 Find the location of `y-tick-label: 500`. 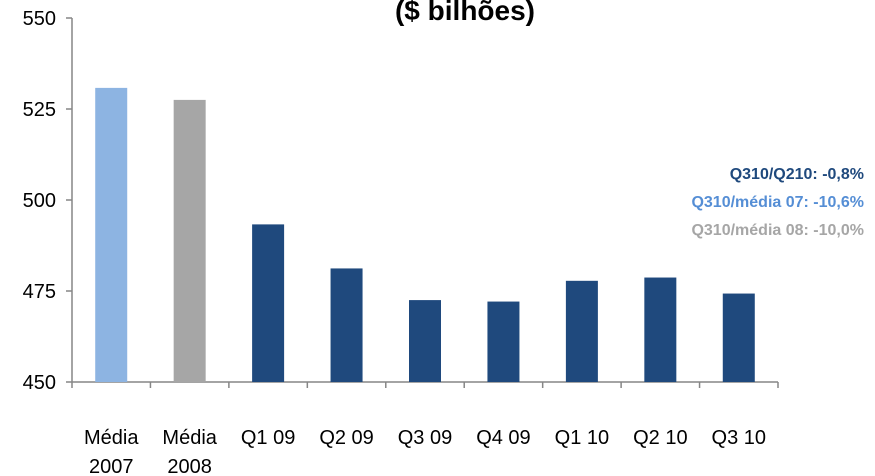

y-tick-label: 500 is located at coordinates (39, 201).